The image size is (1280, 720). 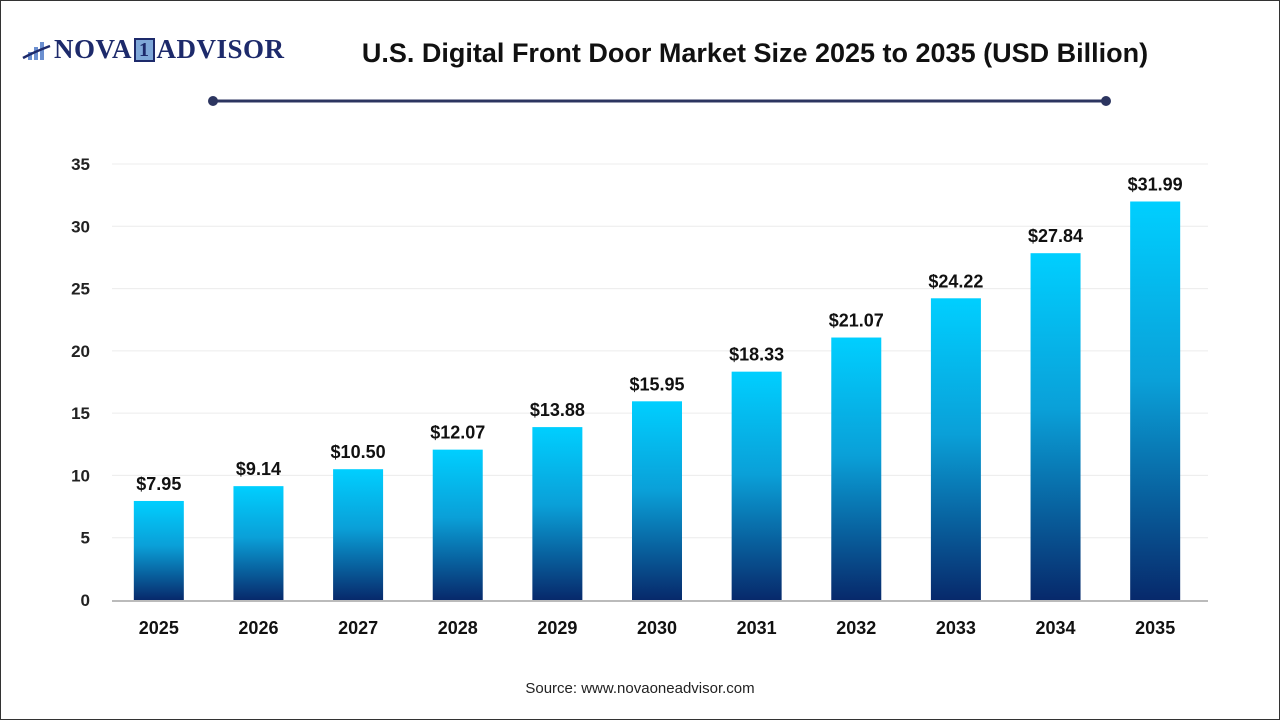 I want to click on bar-2028, so click(x=457, y=524).